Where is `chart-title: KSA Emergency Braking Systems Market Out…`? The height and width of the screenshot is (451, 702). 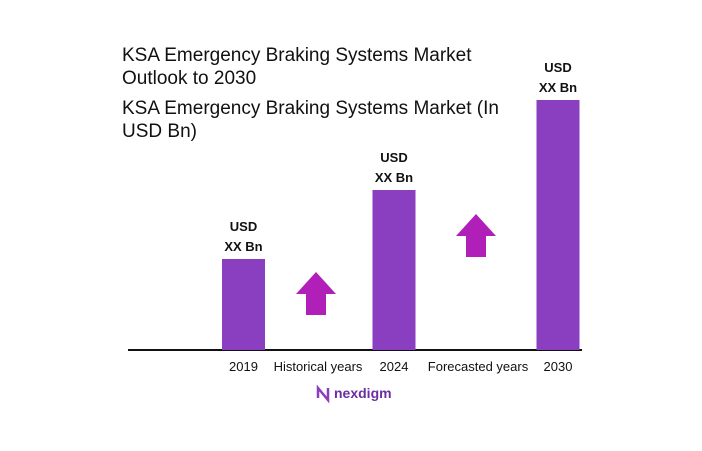
chart-title: KSA Emergency Braking Systems Market Out… is located at coordinates (297, 67).